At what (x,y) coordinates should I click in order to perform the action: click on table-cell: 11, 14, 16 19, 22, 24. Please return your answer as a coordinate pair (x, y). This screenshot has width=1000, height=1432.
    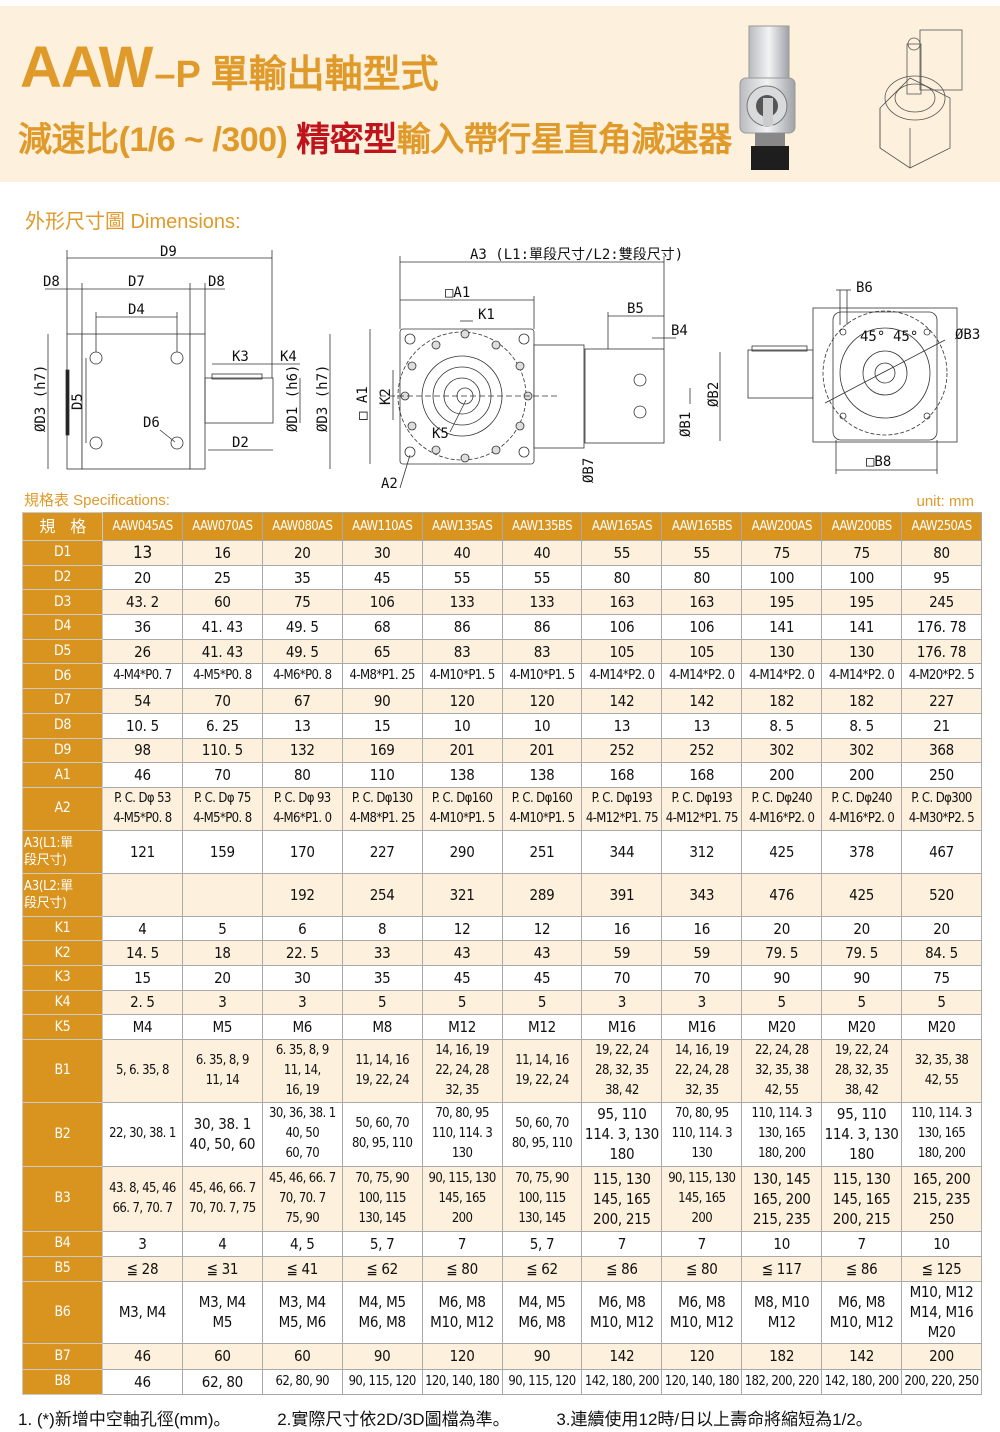
    Looking at the image, I should click on (542, 1070).